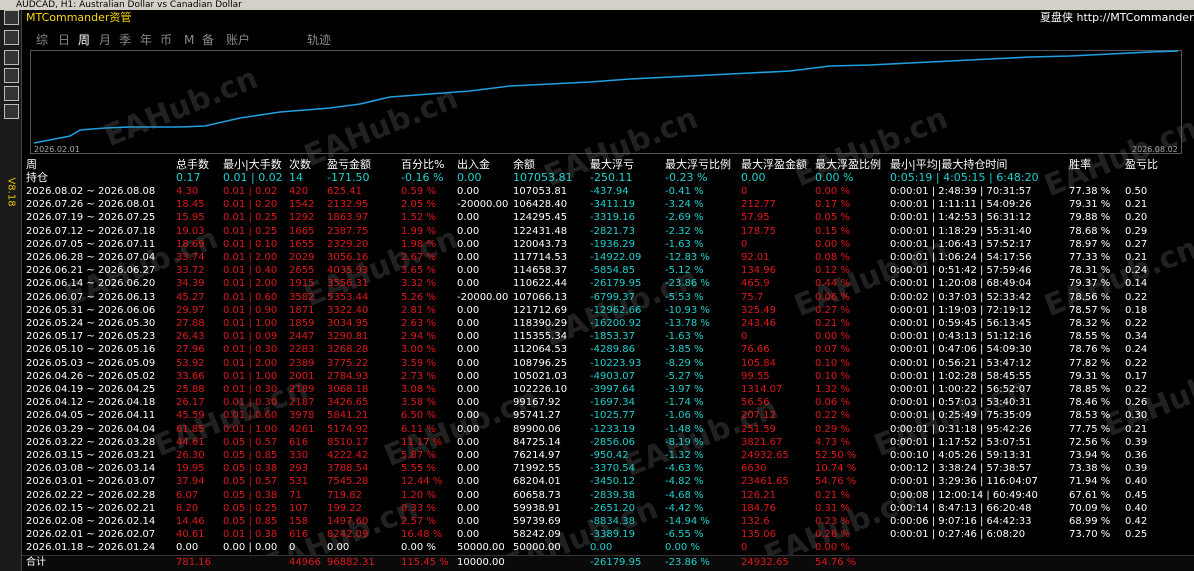  I want to click on chart-end-label: 2026.08.02, so click(1155, 149).